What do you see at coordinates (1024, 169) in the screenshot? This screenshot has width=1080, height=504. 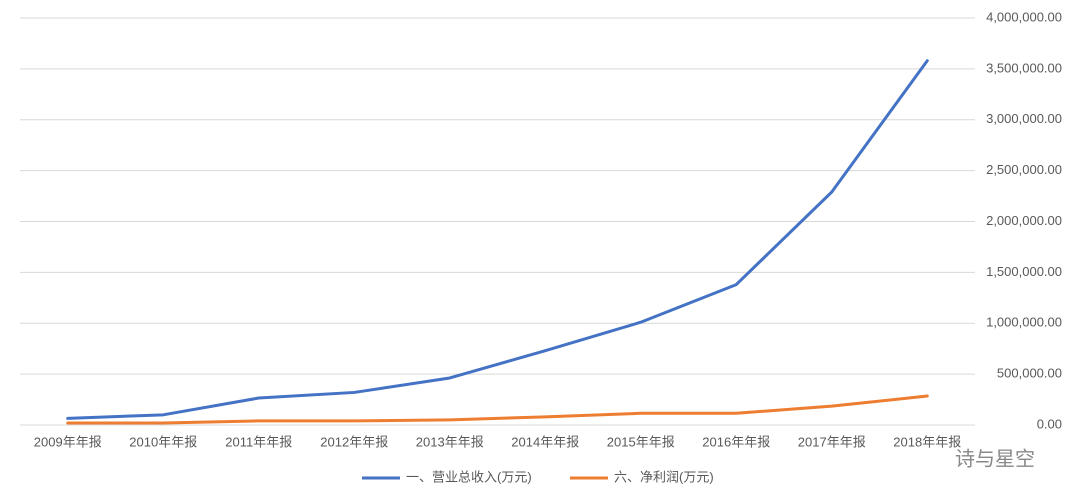 I see `y-tick-label: 2,500,000.00` at bounding box center [1024, 169].